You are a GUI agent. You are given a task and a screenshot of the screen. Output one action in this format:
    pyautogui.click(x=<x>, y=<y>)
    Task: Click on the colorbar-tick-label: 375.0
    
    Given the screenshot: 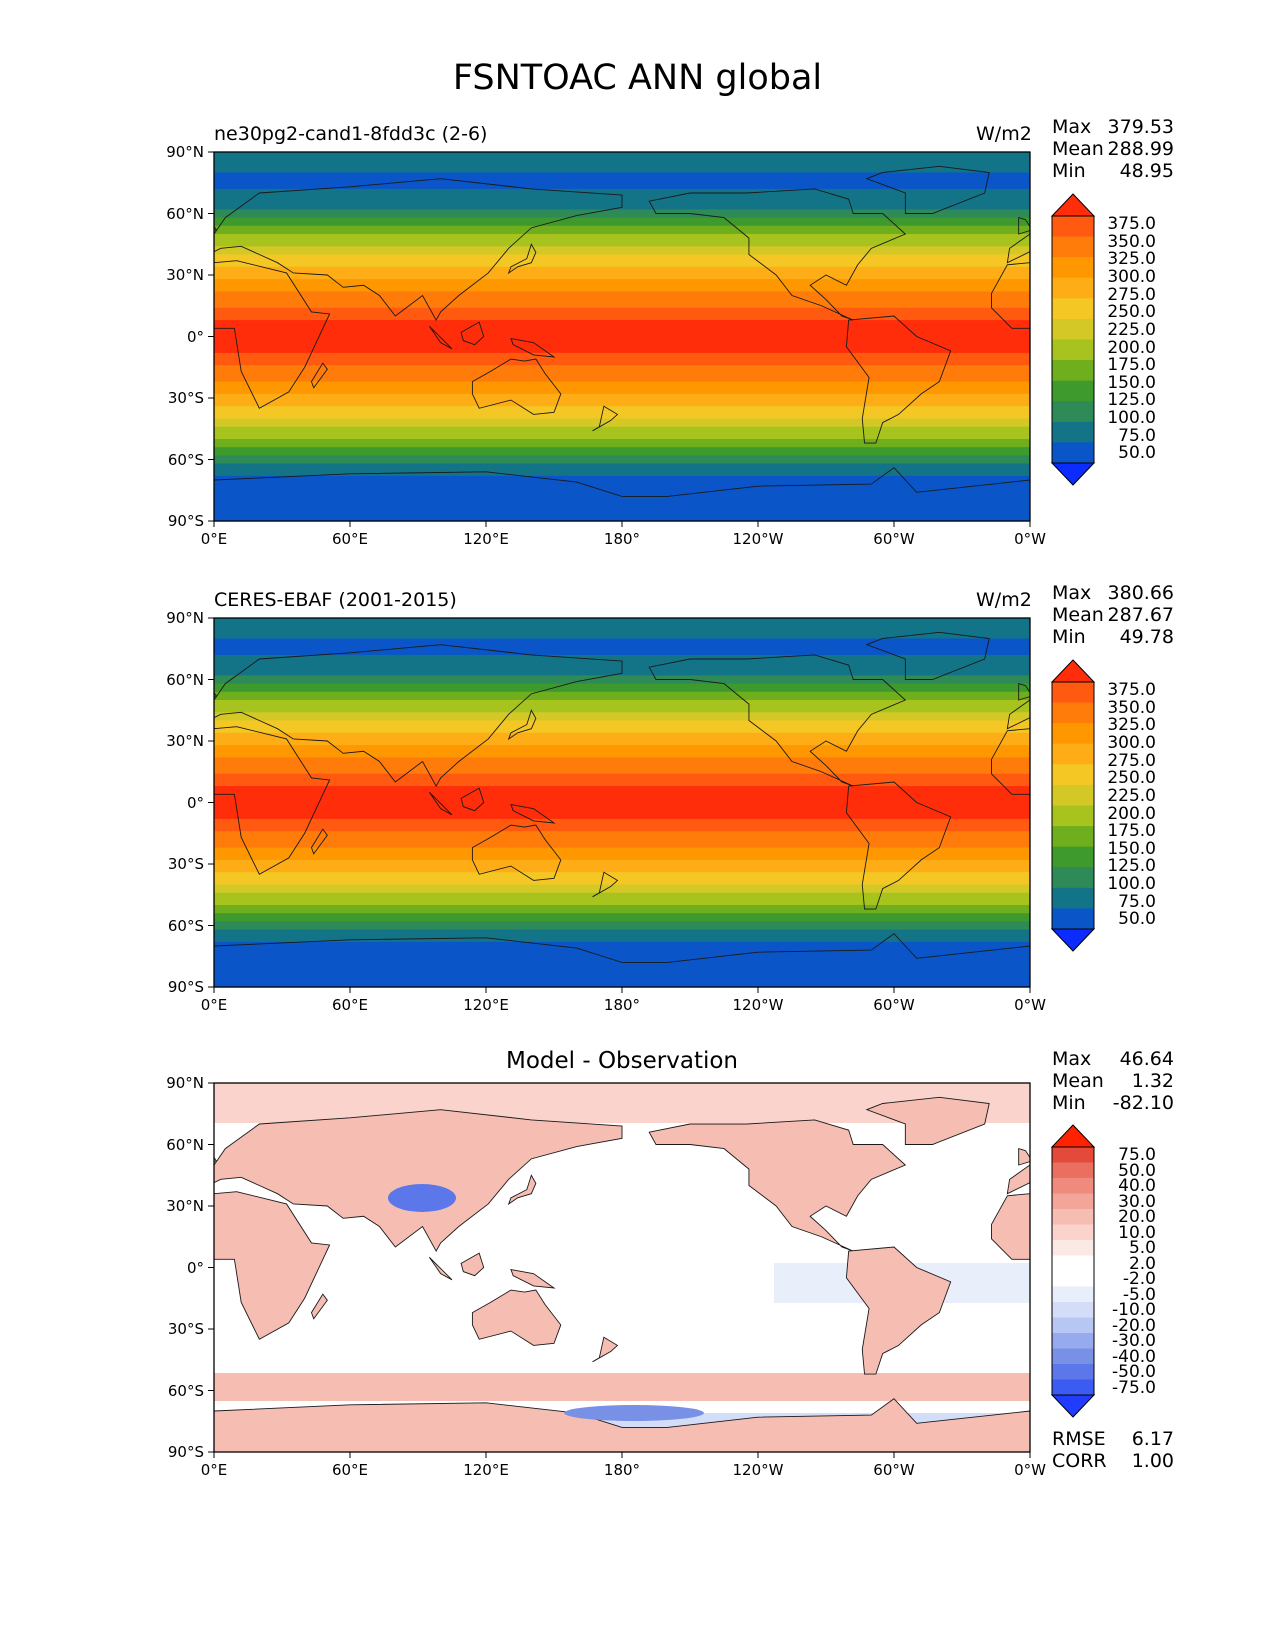 What is the action you would take?
    pyautogui.click(x=1131, y=690)
    